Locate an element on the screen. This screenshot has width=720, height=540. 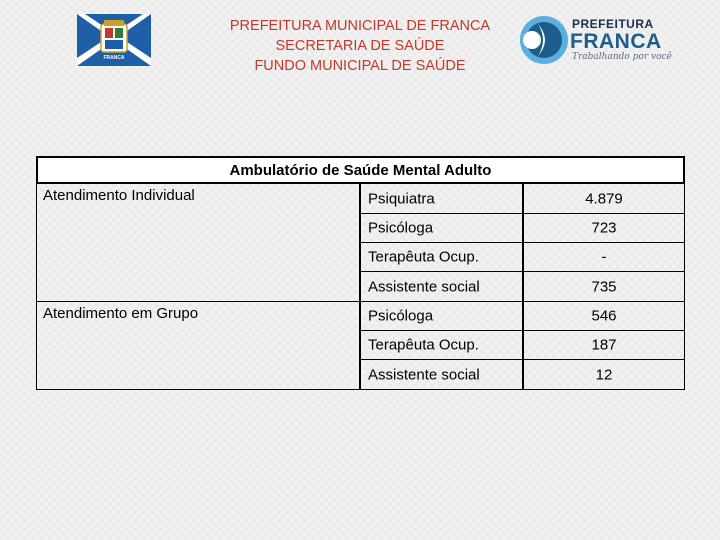
table-row-value: 546 is located at coordinates (604, 316).